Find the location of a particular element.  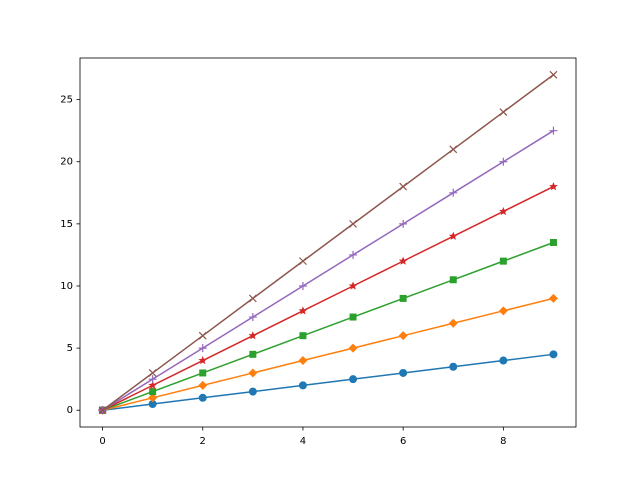

y-tick-label: 15 is located at coordinates (66, 224).